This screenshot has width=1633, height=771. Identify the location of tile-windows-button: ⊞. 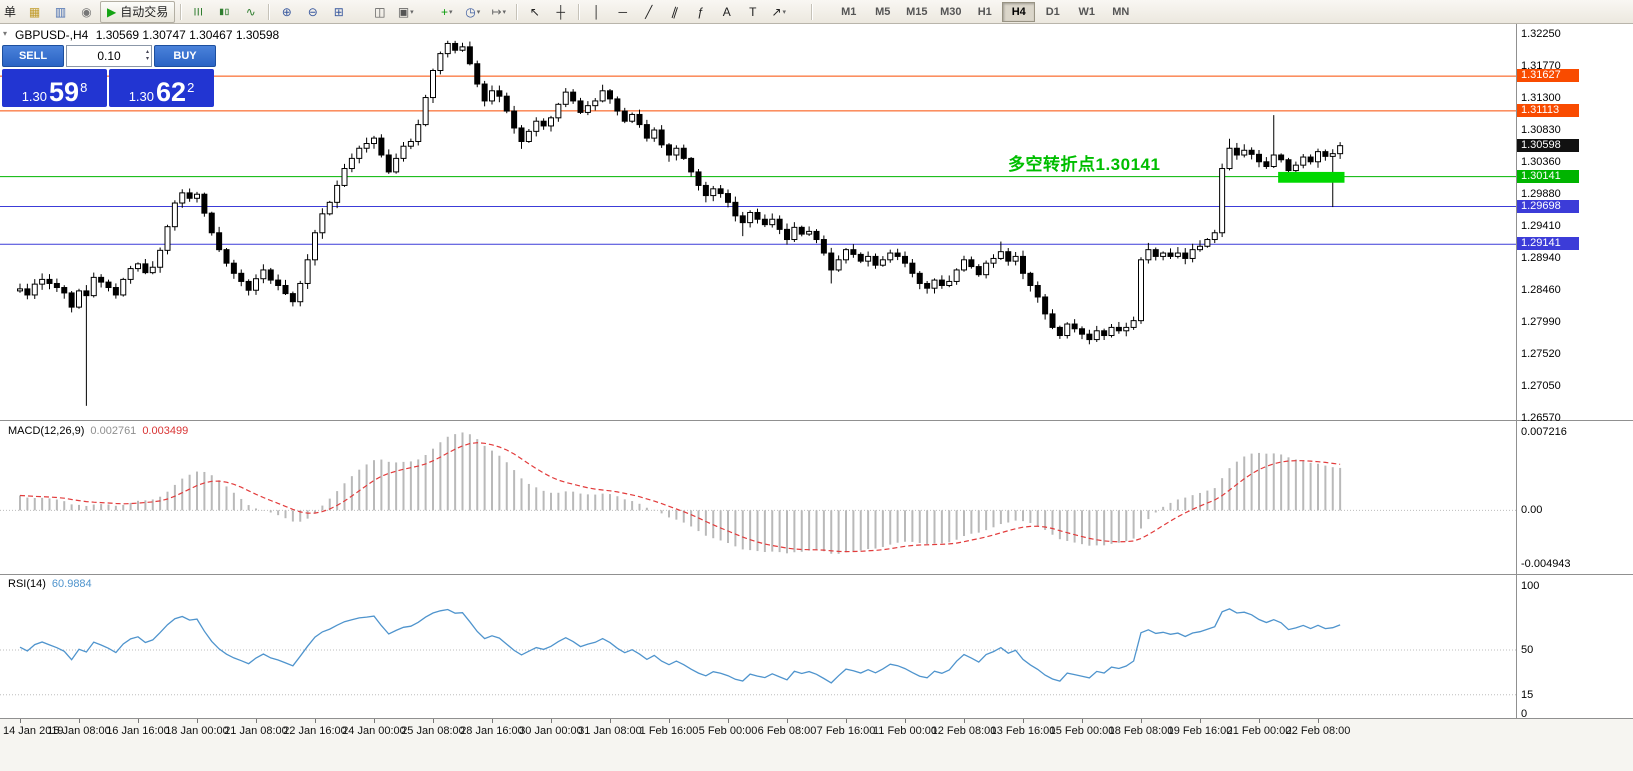
(338, 12).